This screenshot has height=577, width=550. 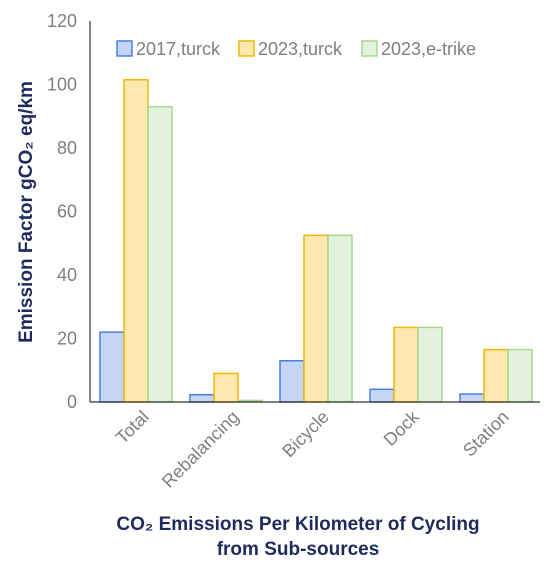 I want to click on legend-label: 2023,turck, so click(x=300, y=49).